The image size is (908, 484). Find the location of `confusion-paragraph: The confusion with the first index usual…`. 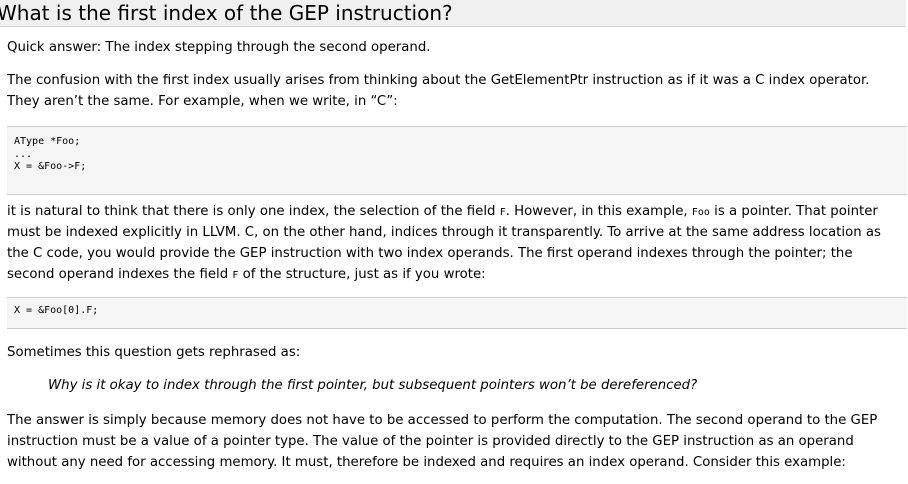

confusion-paragraph: The confusion with the first index usual… is located at coordinates (457, 92).